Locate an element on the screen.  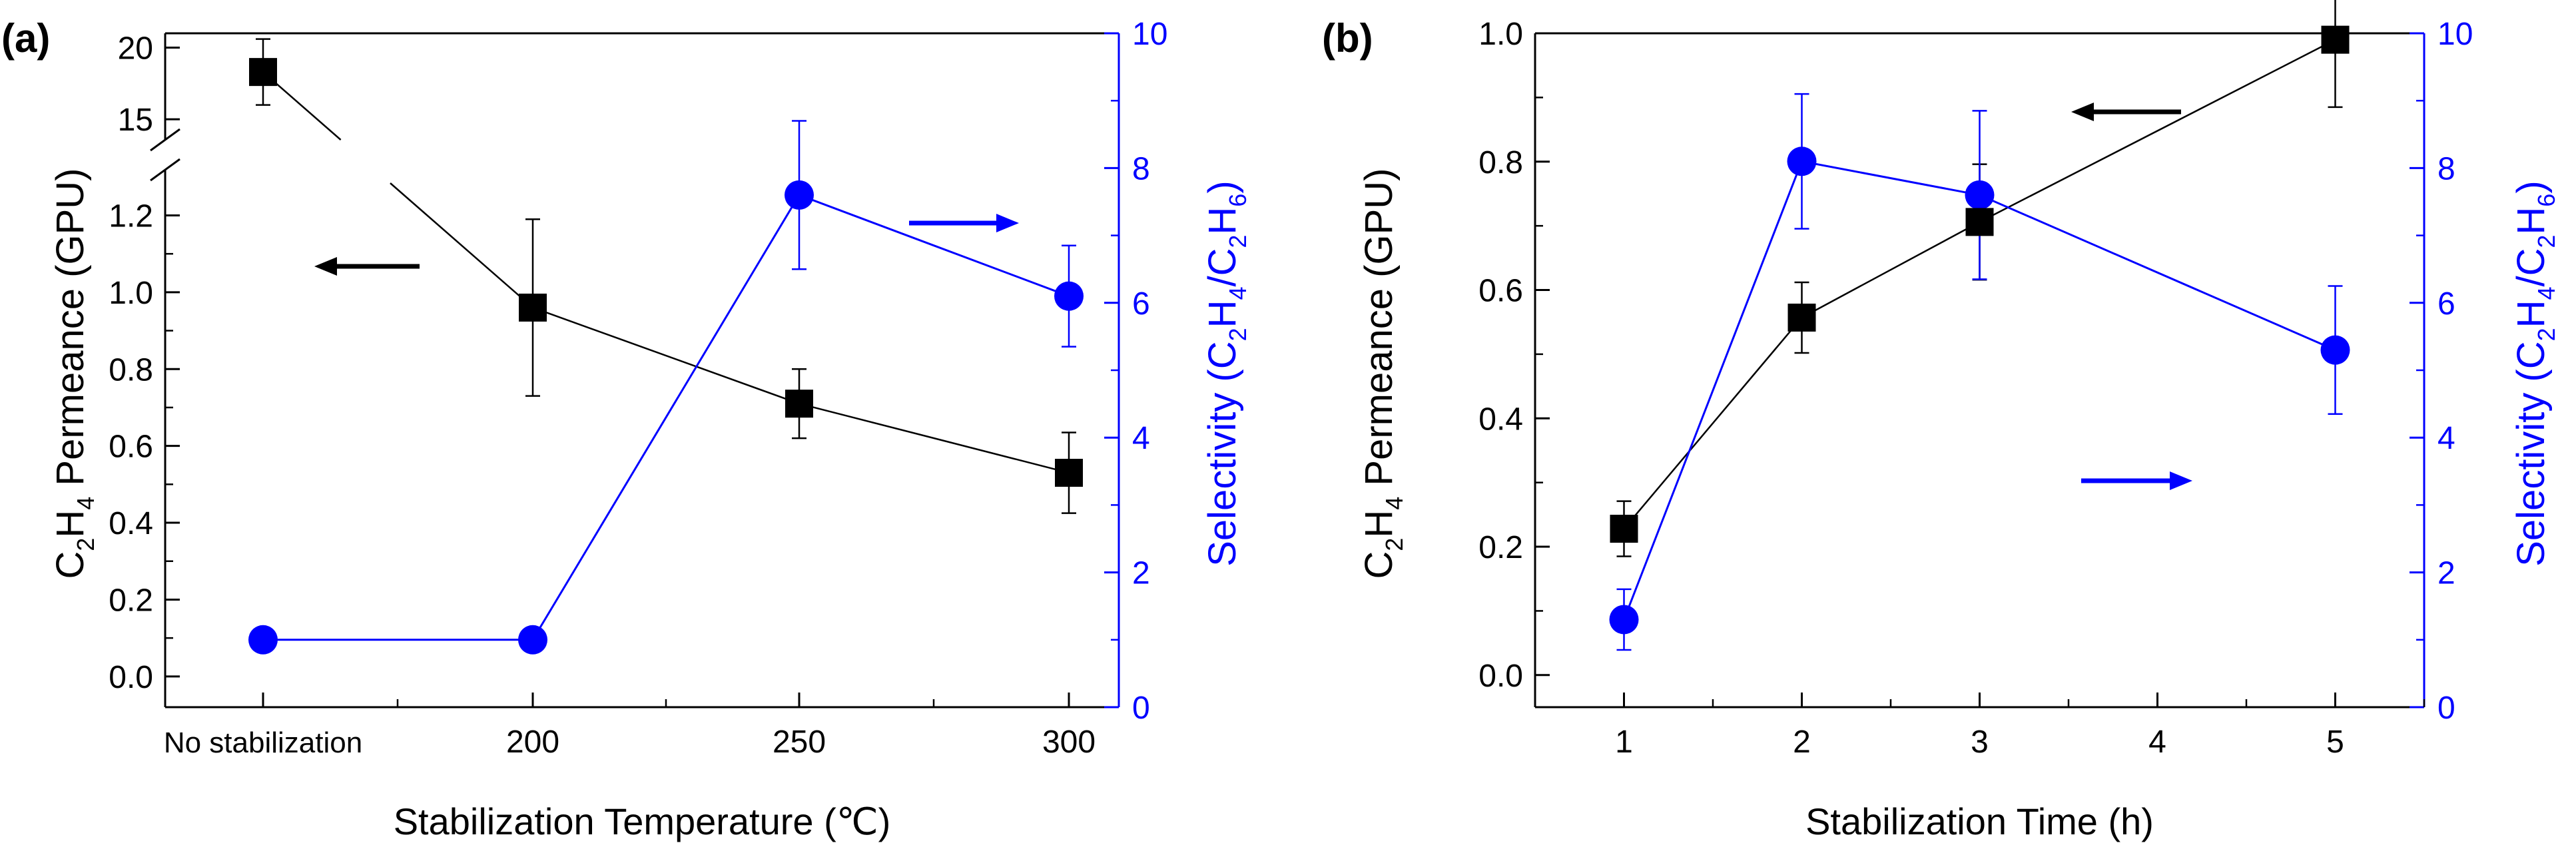
series-selectivity-line is located at coordinates (1979, 390).